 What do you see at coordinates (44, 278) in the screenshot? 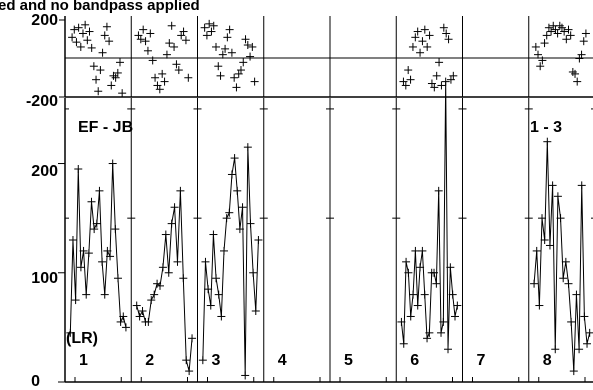
I see `amp-ytick-100: 100` at bounding box center [44, 278].